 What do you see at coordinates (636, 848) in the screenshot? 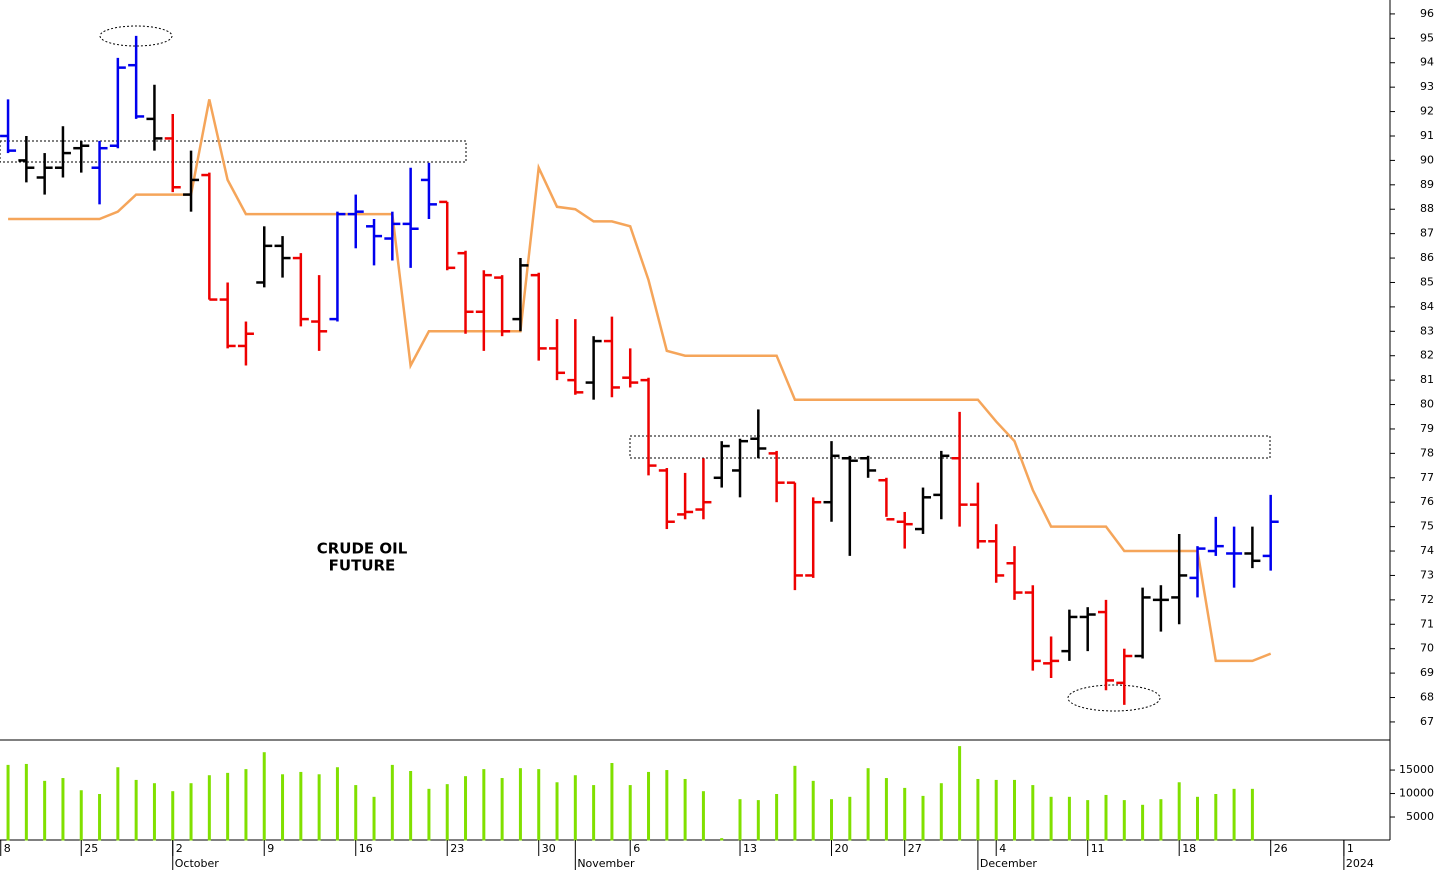
I see `x-tick-label: 6` at bounding box center [636, 848].